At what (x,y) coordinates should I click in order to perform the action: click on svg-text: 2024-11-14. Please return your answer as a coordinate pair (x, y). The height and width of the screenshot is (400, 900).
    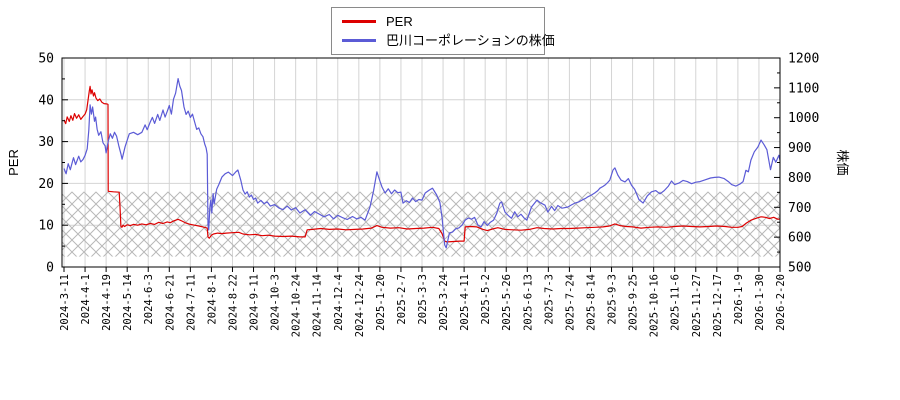
    Looking at the image, I should click on (318, 305).